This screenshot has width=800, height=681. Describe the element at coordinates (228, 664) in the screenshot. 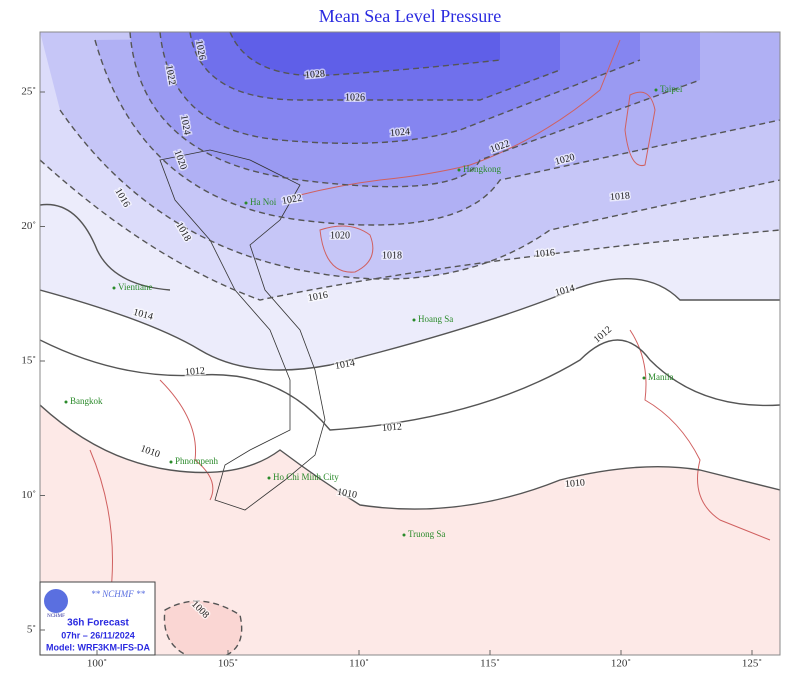

I see `lon-tick-label: 105˚` at that location.